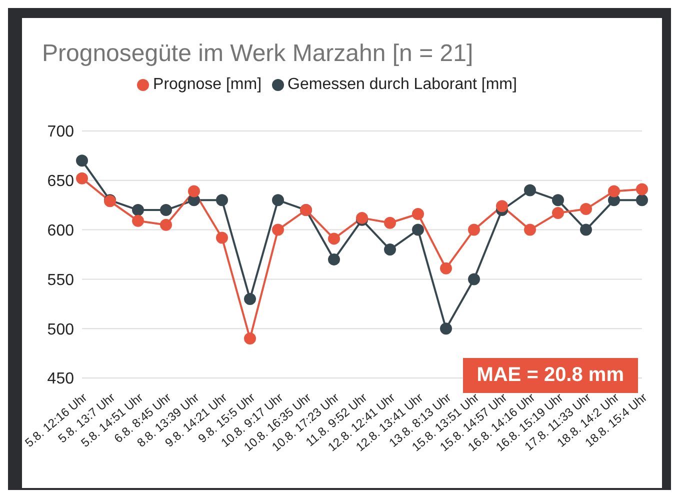 Image resolution: width=679 pixels, height=498 pixels. I want to click on y-tick-label: 500, so click(60, 329).